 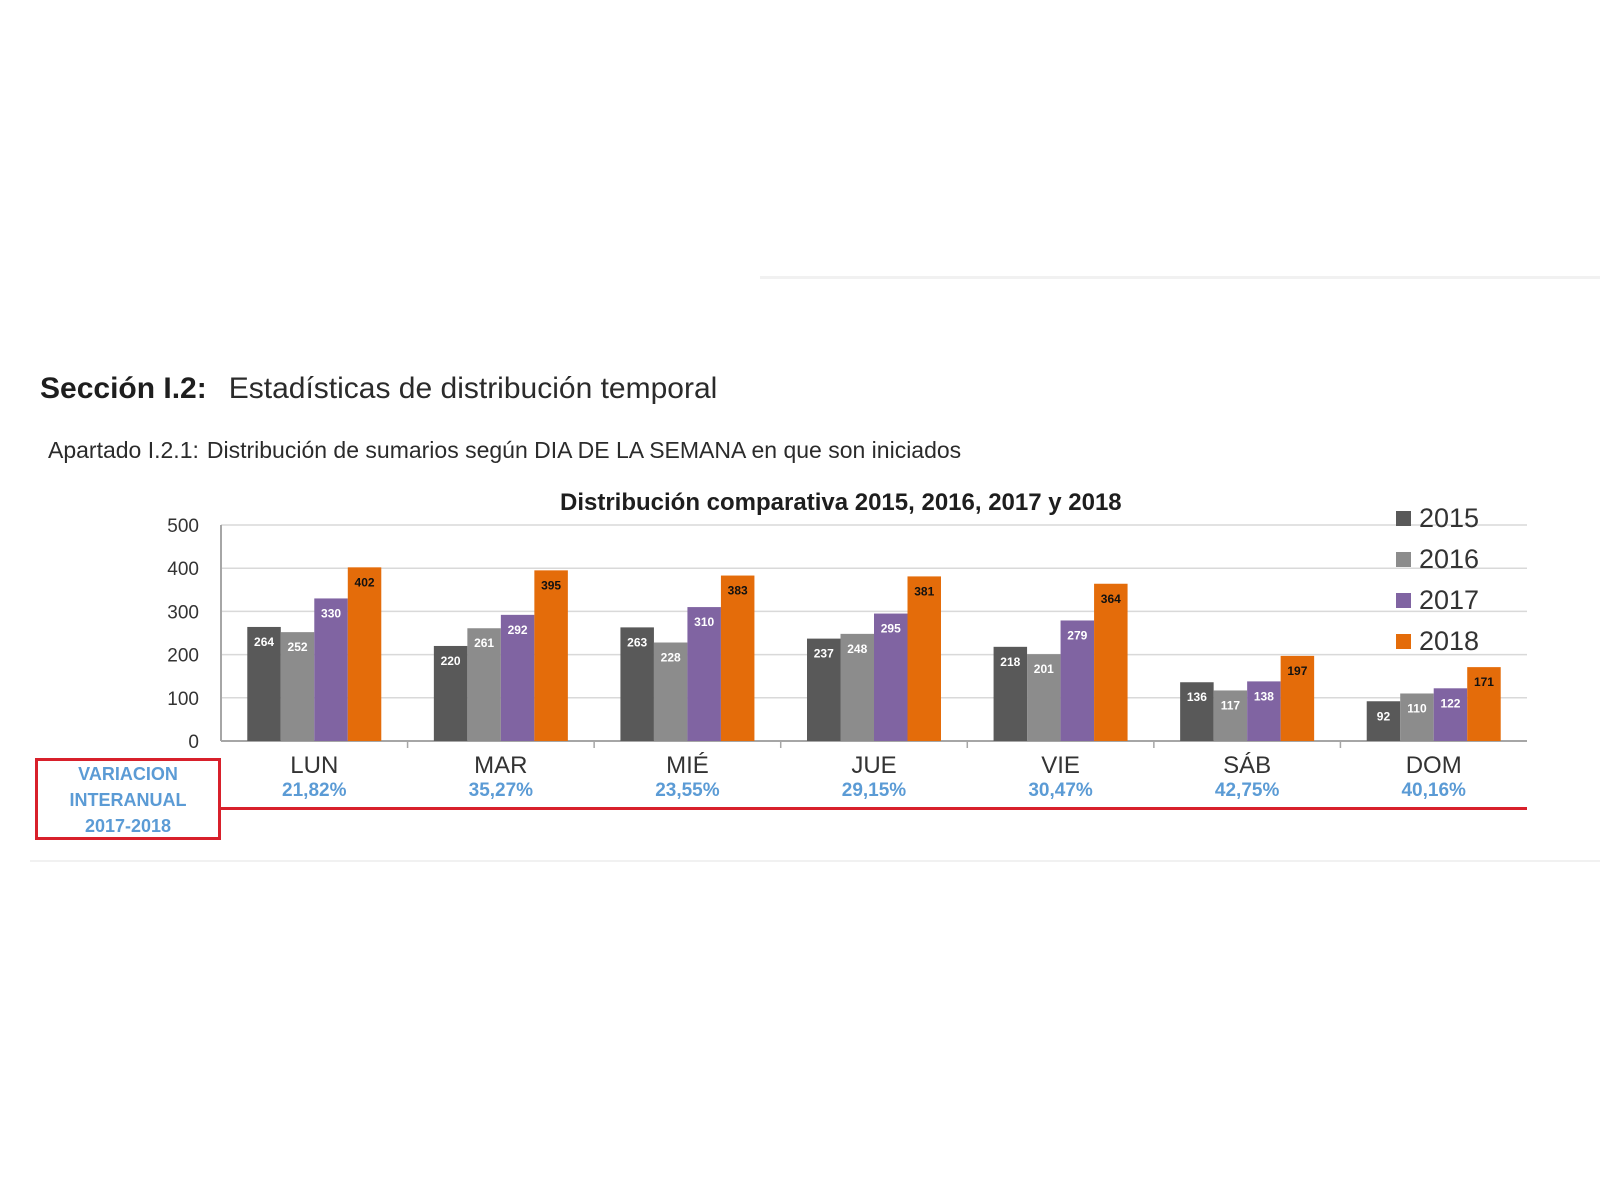 What do you see at coordinates (551, 655) in the screenshot?
I see `bar-2018-MAR` at bounding box center [551, 655].